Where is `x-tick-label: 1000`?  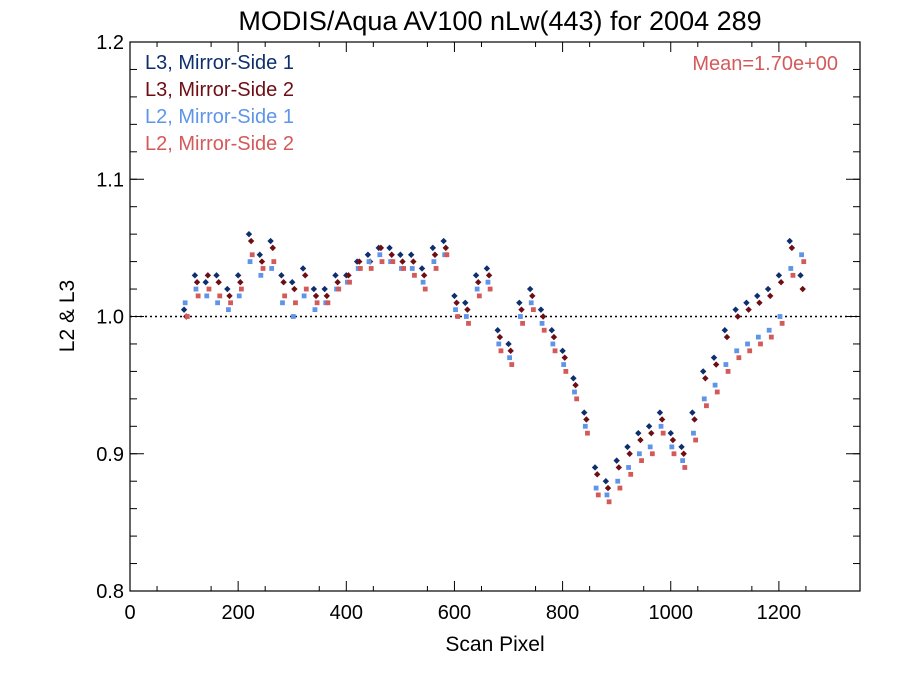 x-tick-label: 1000 is located at coordinates (670, 613).